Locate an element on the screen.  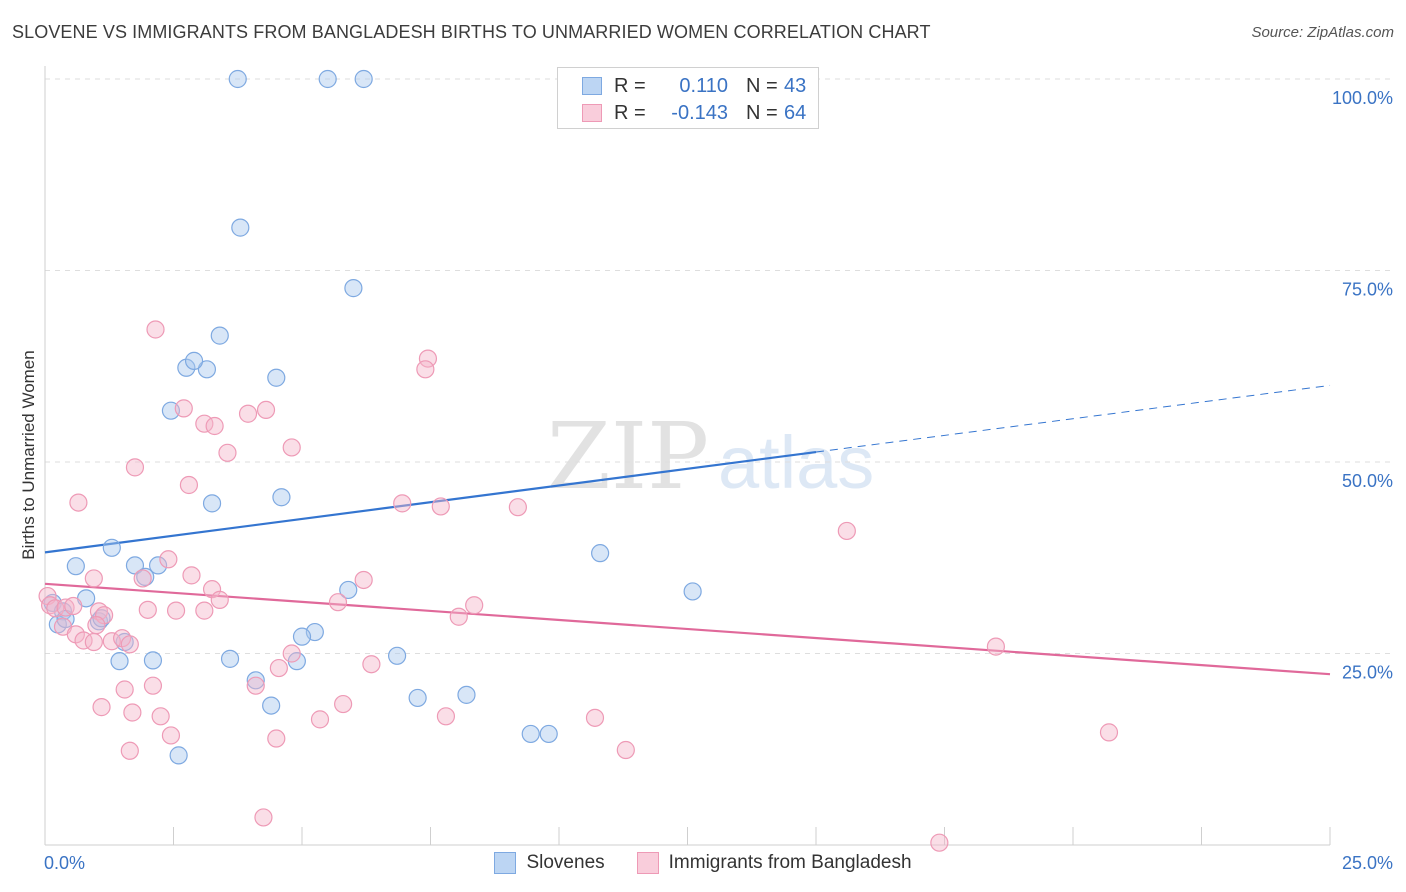
series-legend: Slovenes Immigrants from Bangladesh is located at coordinates (703, 863).